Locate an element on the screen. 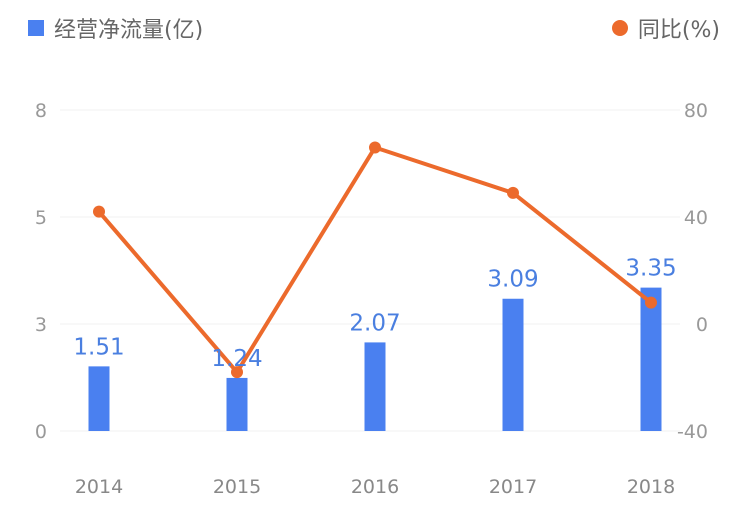  y-right-ticks: -40 0 40 80 is located at coordinates (692, 271).